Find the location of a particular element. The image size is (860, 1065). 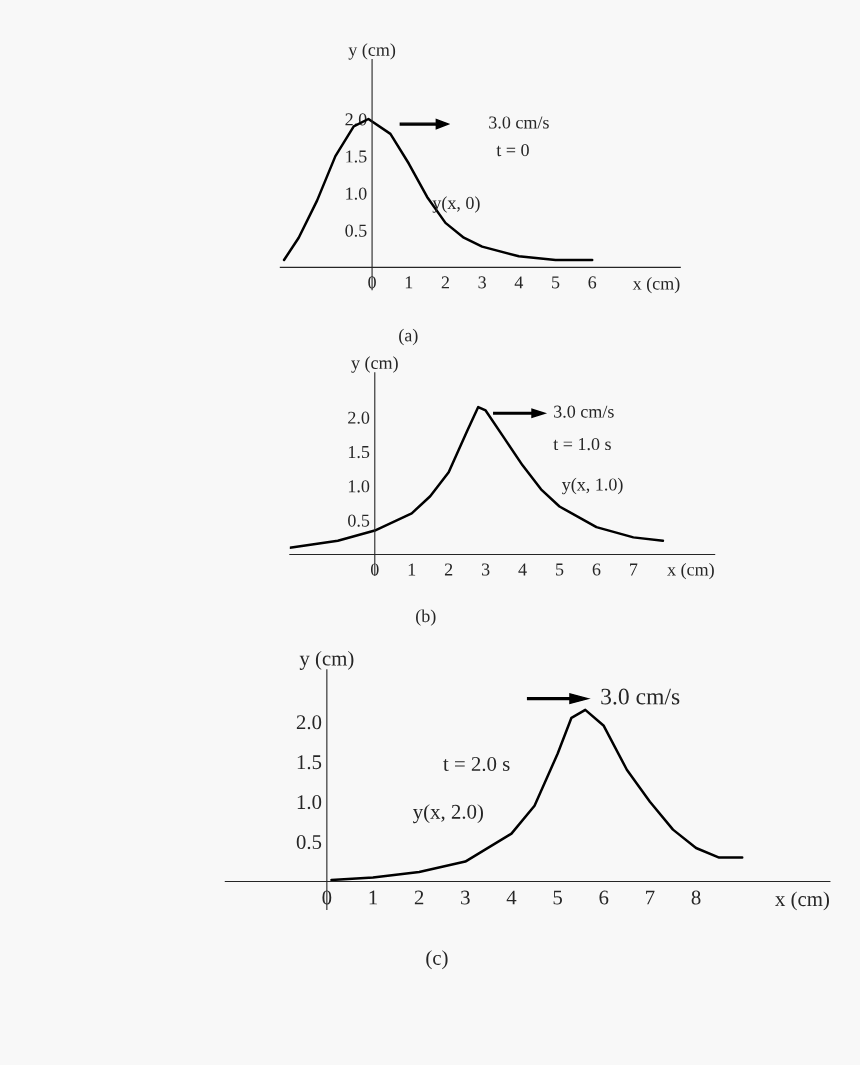

text: (b) is located at coordinates (426, 617).